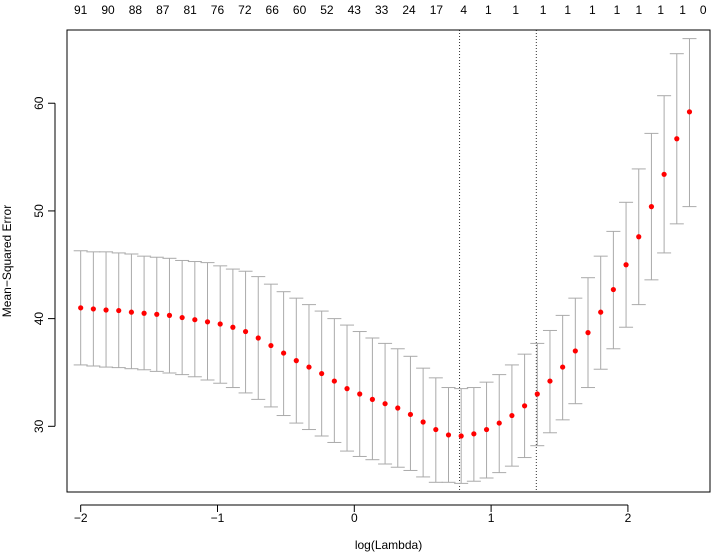  Describe the element at coordinates (354, 518) in the screenshot. I see `x-tick-label: 0` at that location.